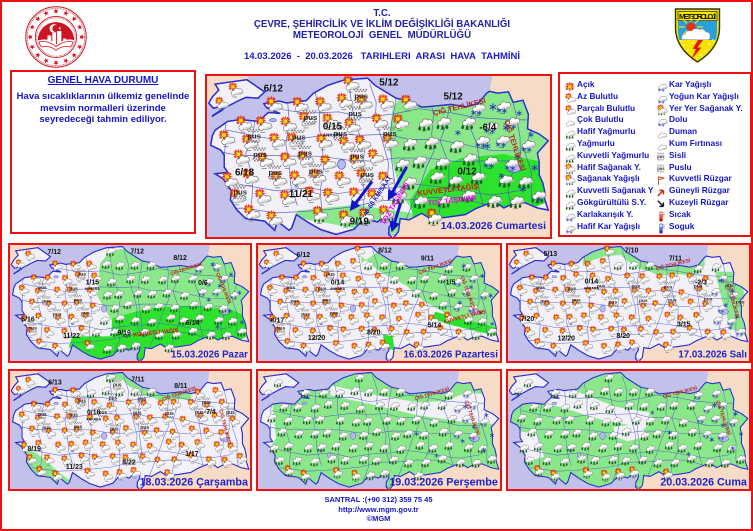 Image resolution: width=753 pixels, height=531 pixels. Describe the element at coordinates (551, 254) in the screenshot. I see `svg-text: 5/13` at that location.